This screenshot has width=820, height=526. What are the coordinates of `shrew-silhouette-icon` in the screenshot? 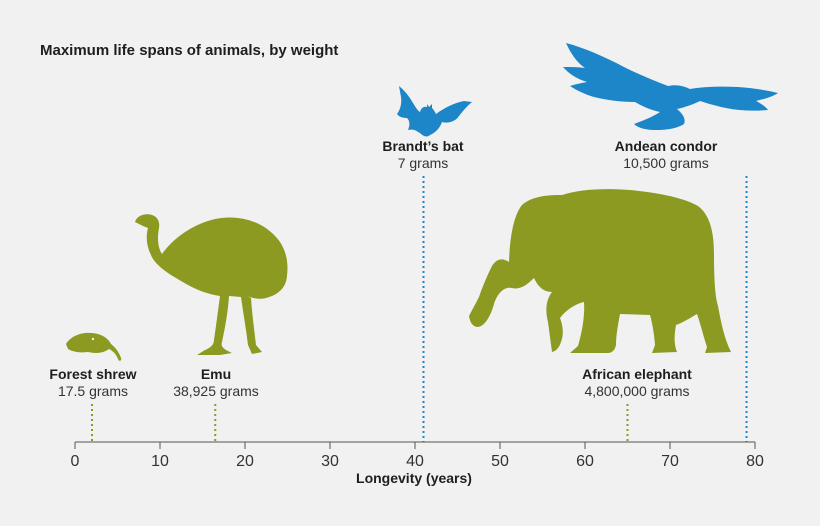 It's located at (94, 346).